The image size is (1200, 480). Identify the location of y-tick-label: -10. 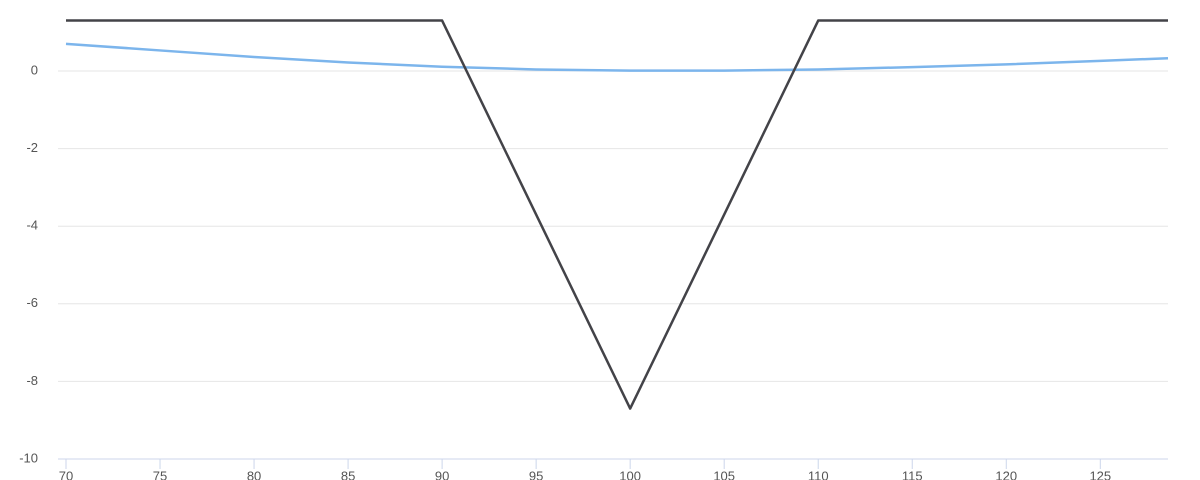
(28, 457).